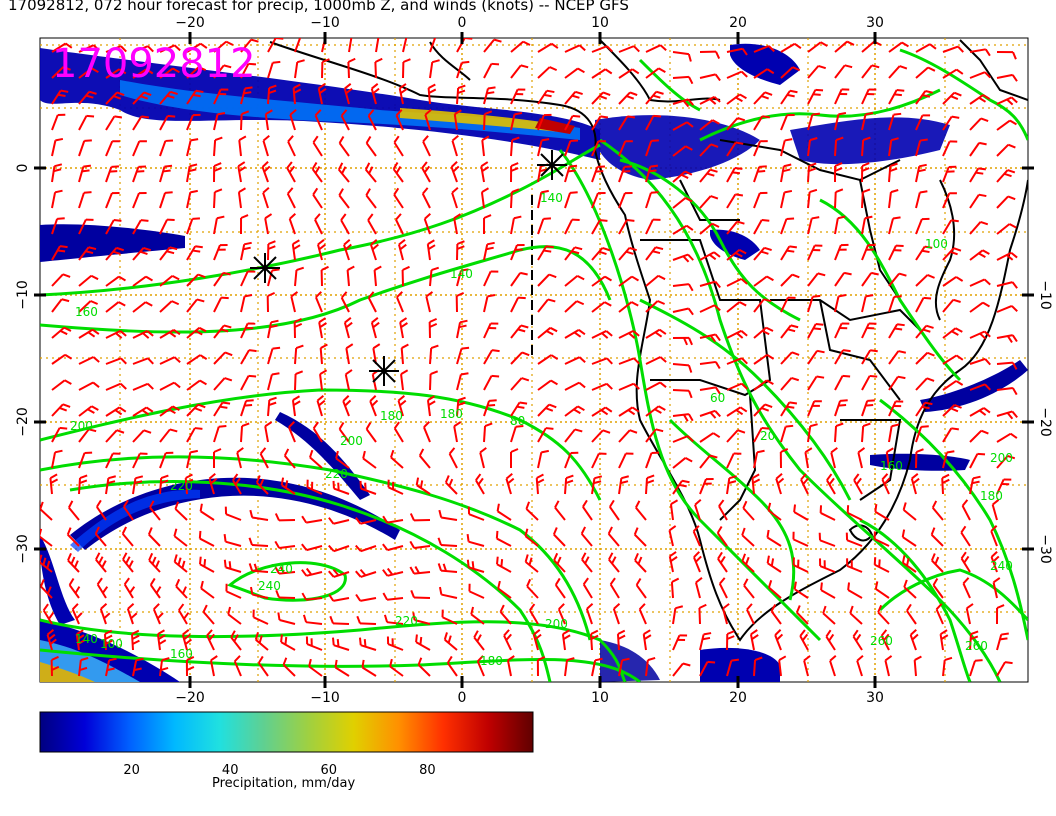 This screenshot has height=816, width=1056. Describe the element at coordinates (23, 295) in the screenshot. I see `lat-tick-label-left: −10` at that location.